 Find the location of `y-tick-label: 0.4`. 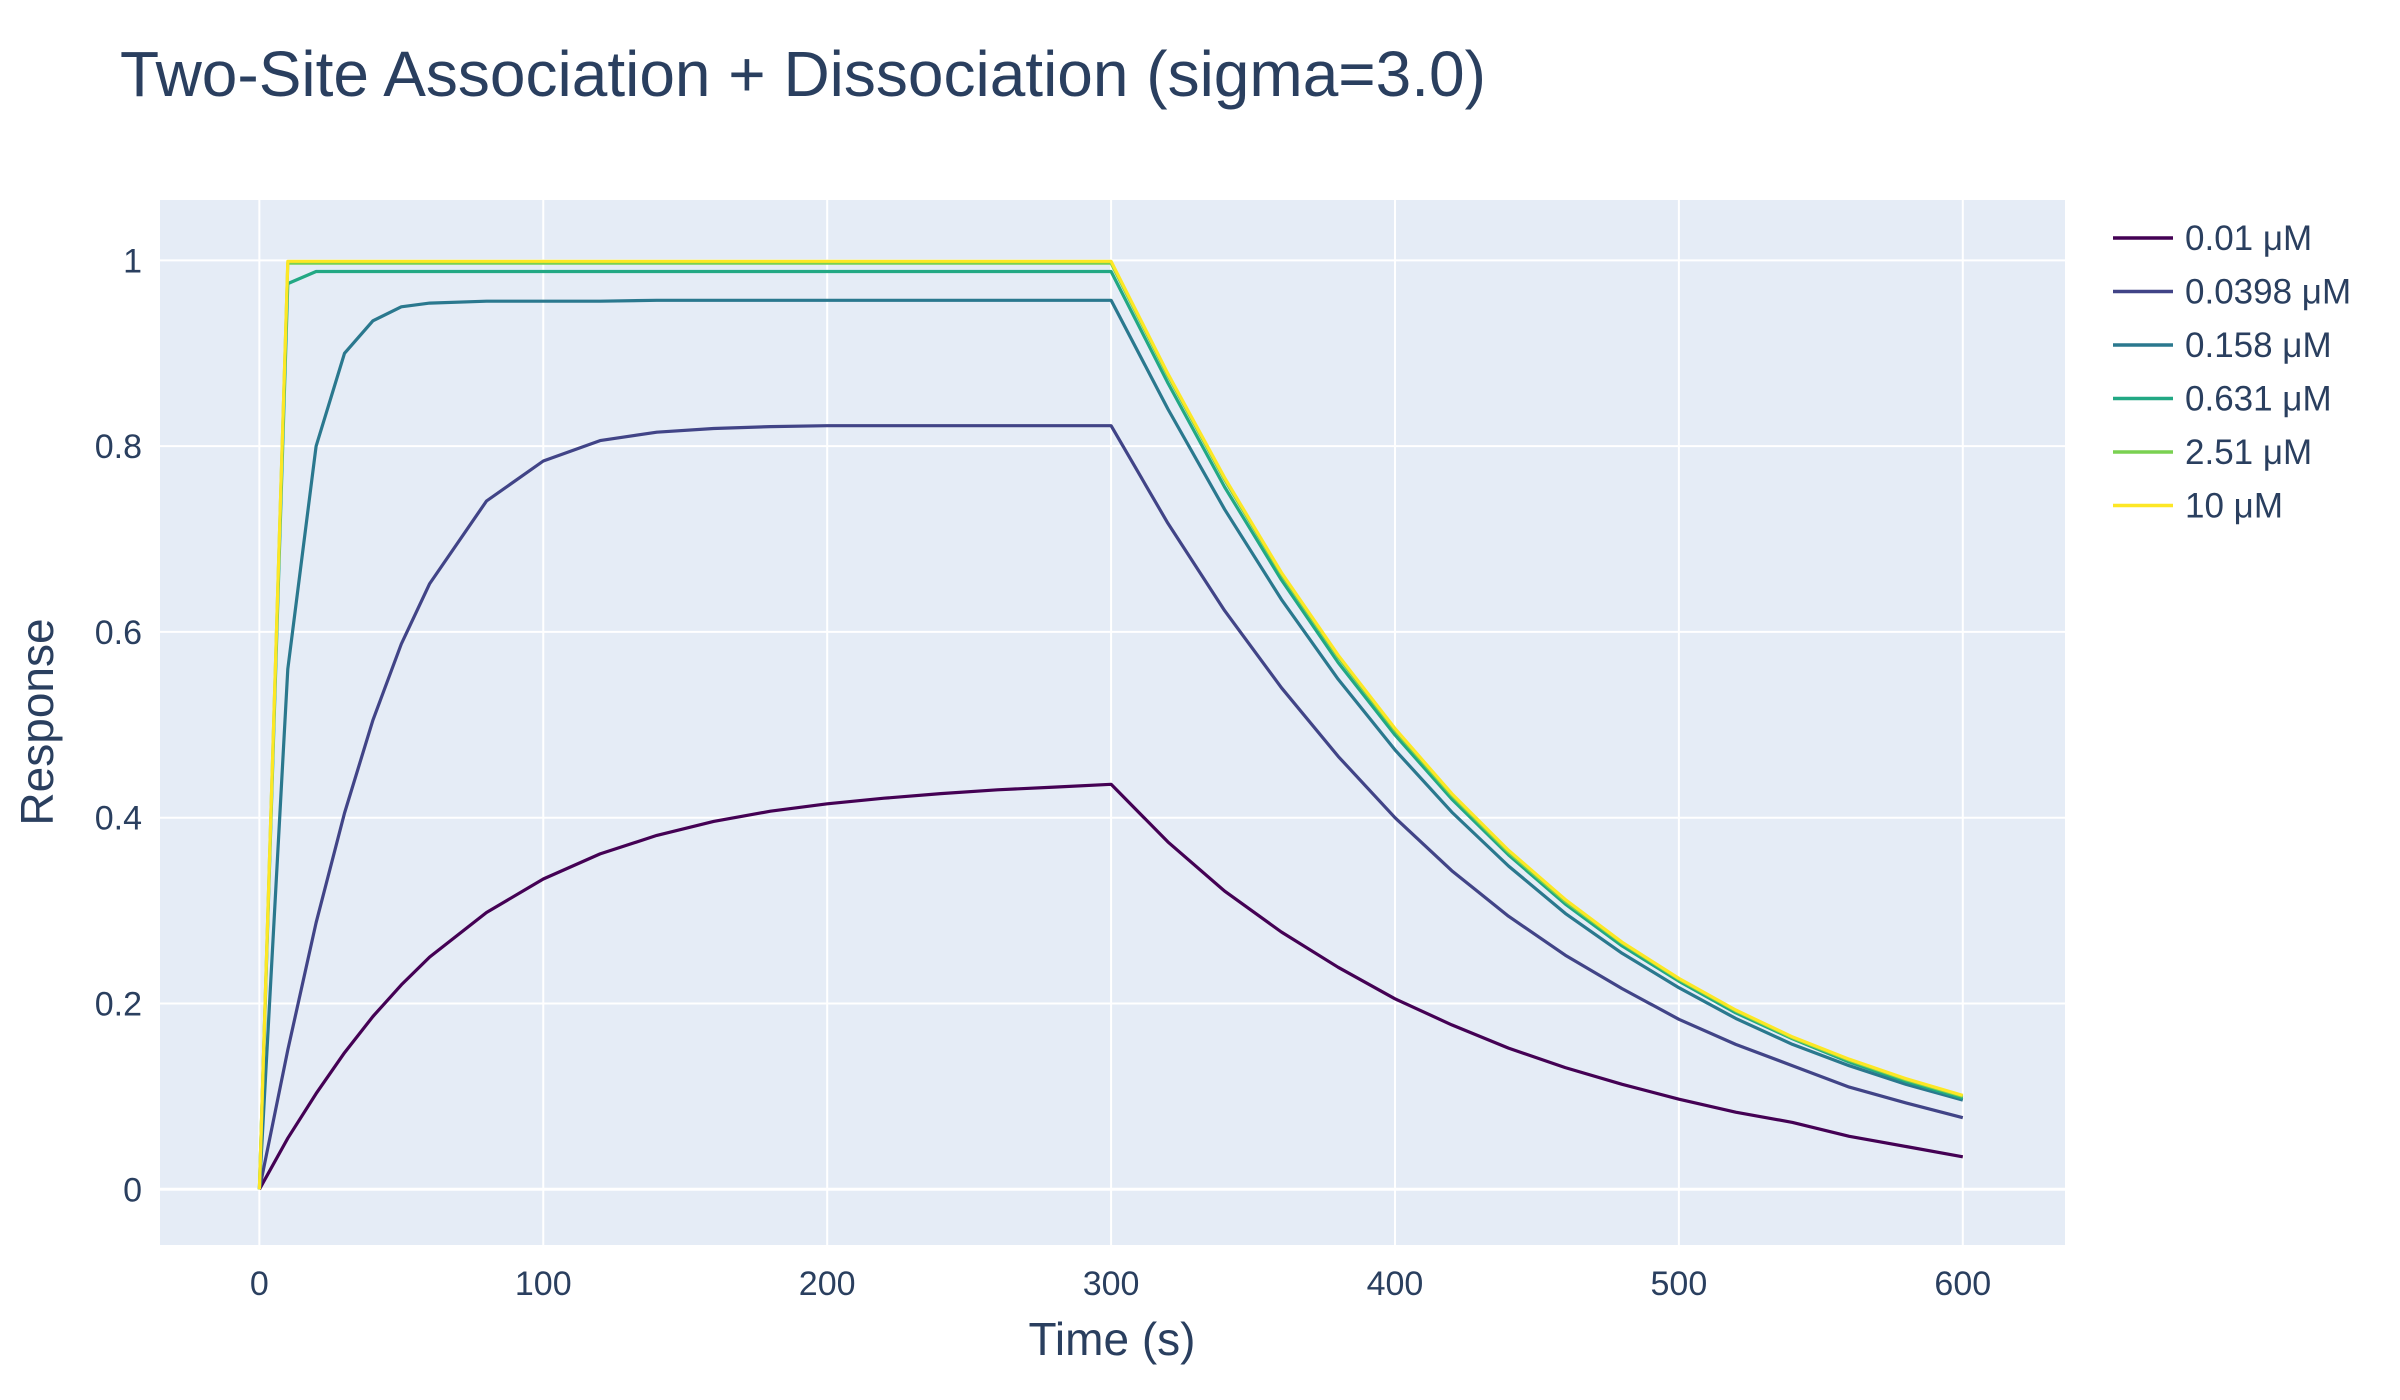

y-tick-label: 0.4 is located at coordinates (118, 819).